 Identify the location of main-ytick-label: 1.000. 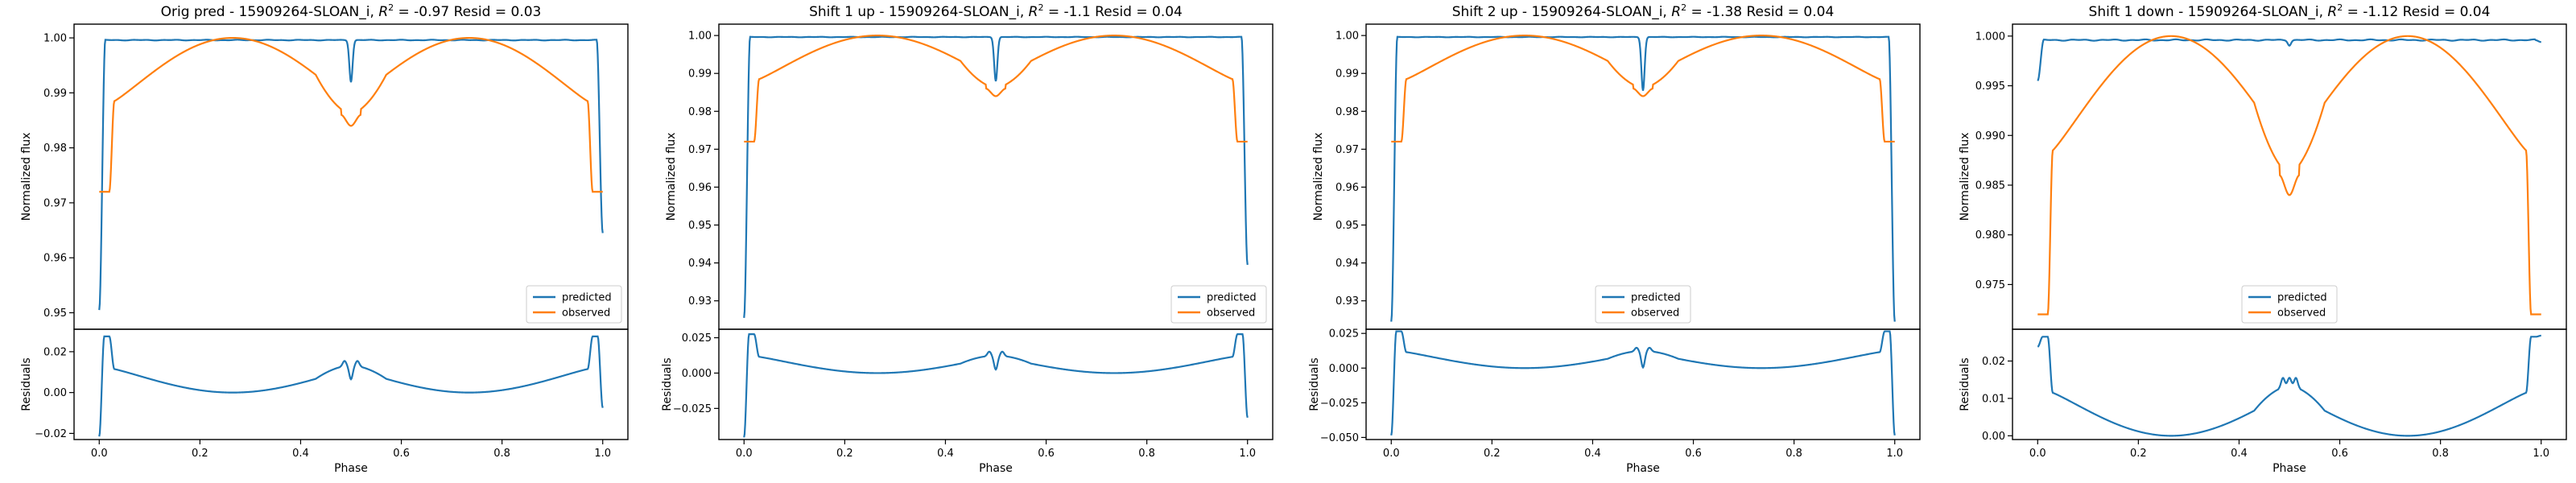
(1990, 37).